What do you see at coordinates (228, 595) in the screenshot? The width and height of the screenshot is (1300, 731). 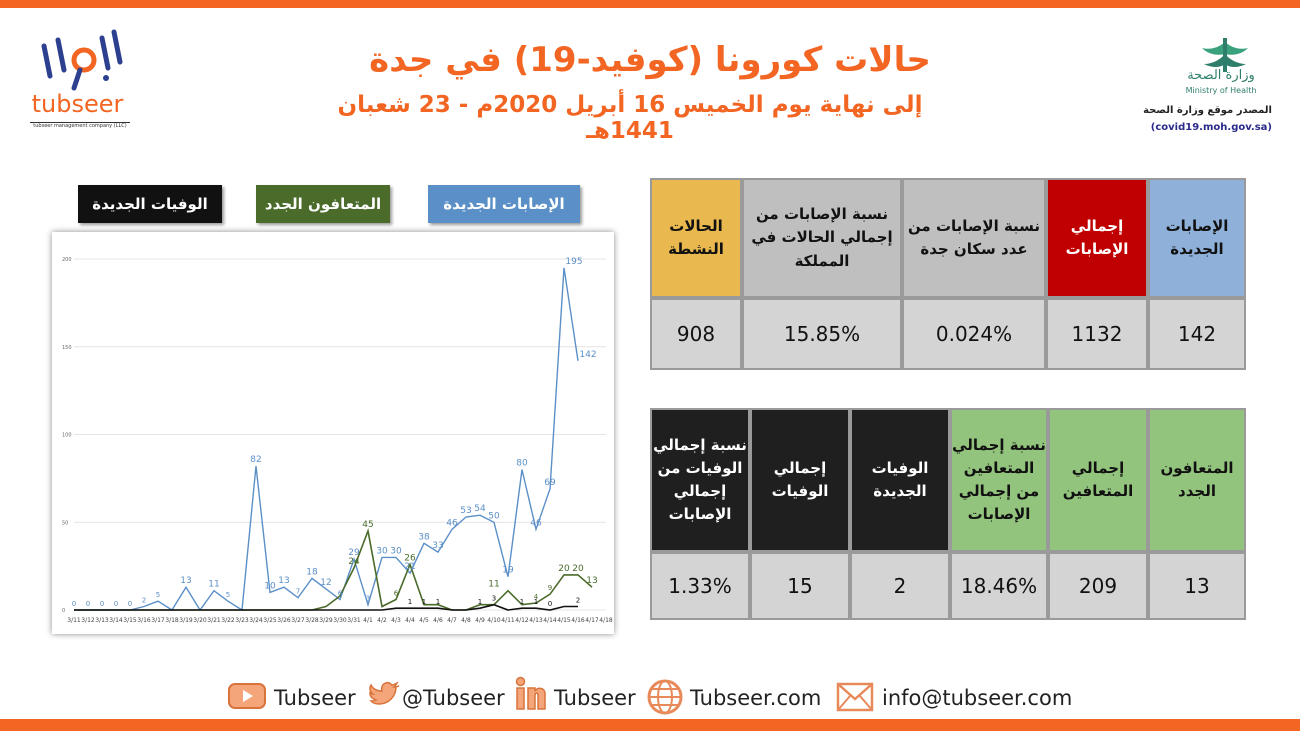 I see `data-label-cases-9: 5` at bounding box center [228, 595].